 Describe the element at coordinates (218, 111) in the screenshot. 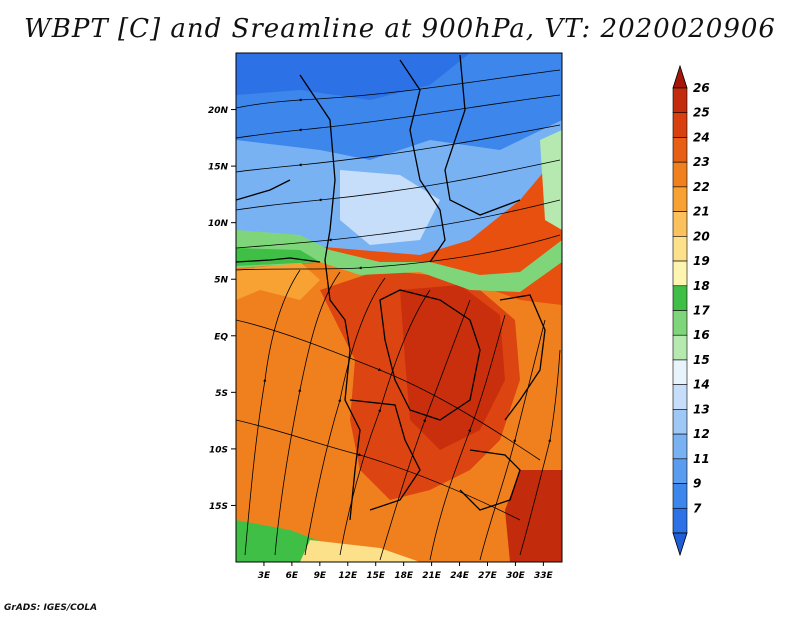

I see `lat-tick-label: 20N` at that location.